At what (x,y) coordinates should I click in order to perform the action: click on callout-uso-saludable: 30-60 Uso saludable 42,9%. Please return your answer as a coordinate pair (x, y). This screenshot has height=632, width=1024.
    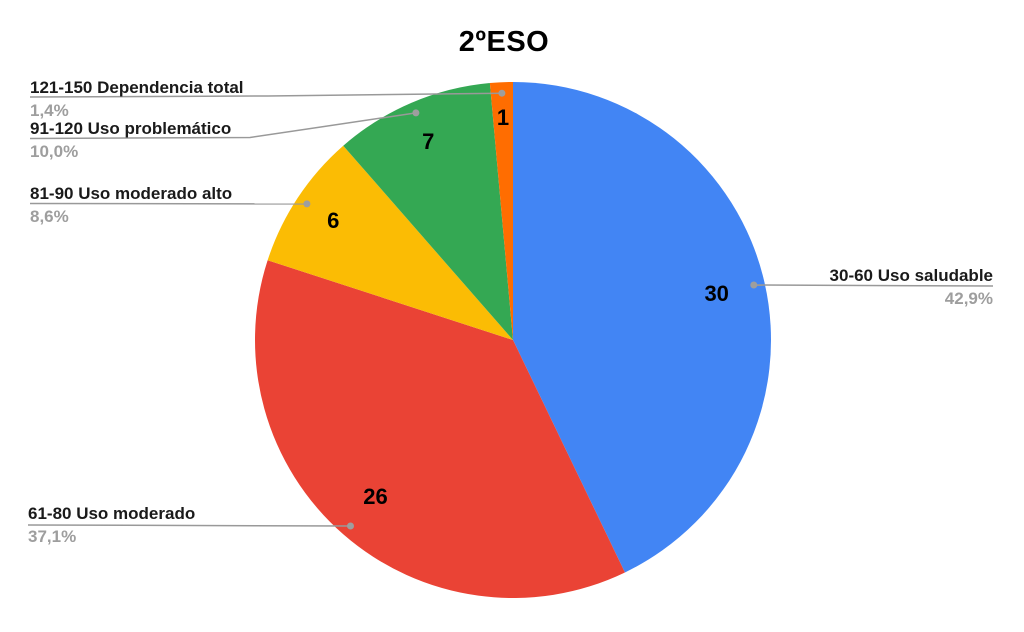
    Looking at the image, I should click on (911, 287).